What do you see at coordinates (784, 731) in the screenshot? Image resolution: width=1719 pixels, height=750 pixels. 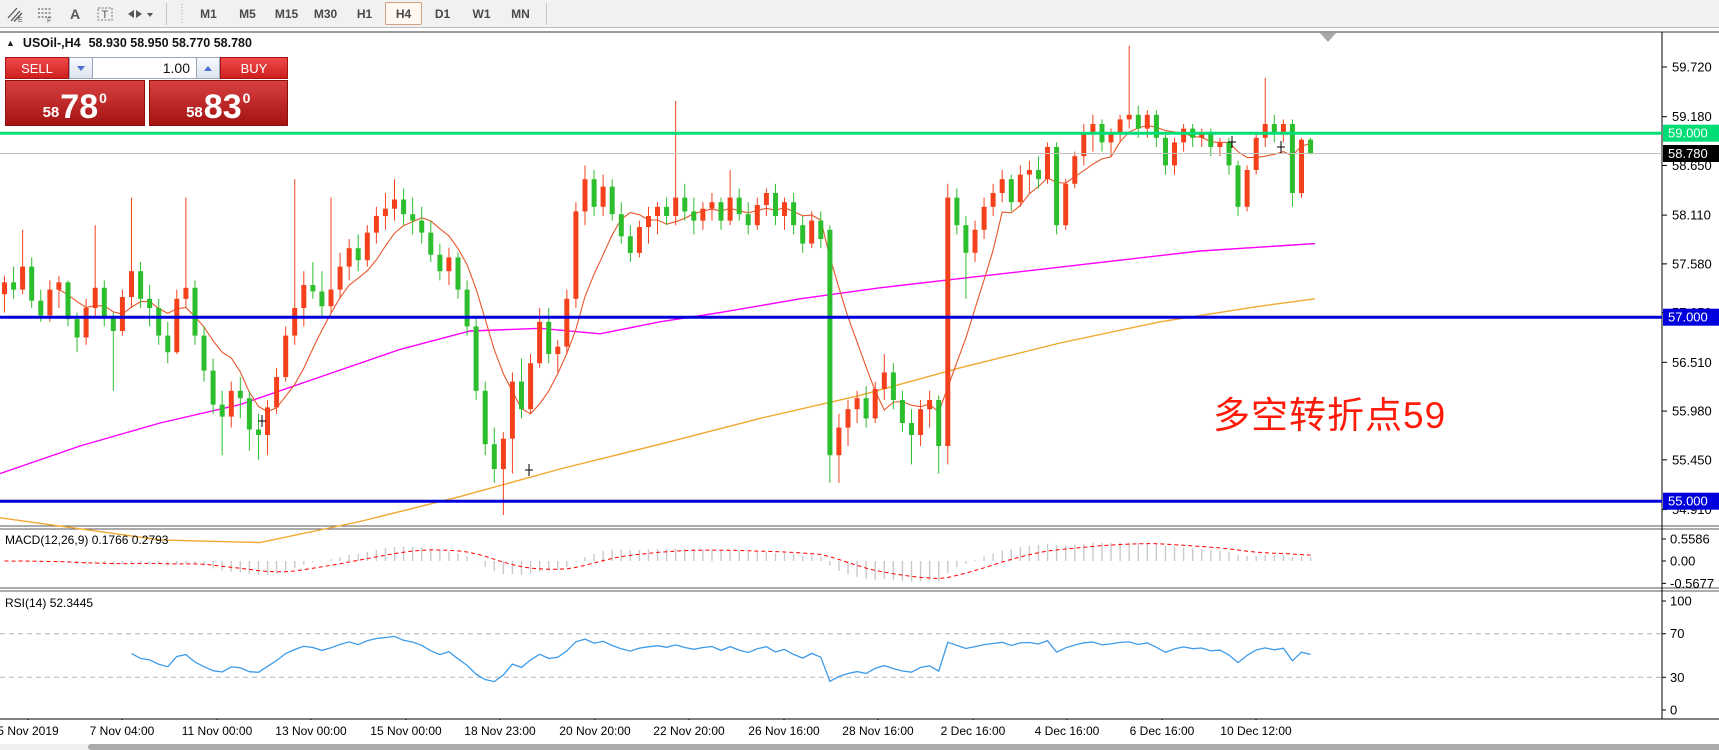 I see `date-label: 26 Nov 16:00` at bounding box center [784, 731].